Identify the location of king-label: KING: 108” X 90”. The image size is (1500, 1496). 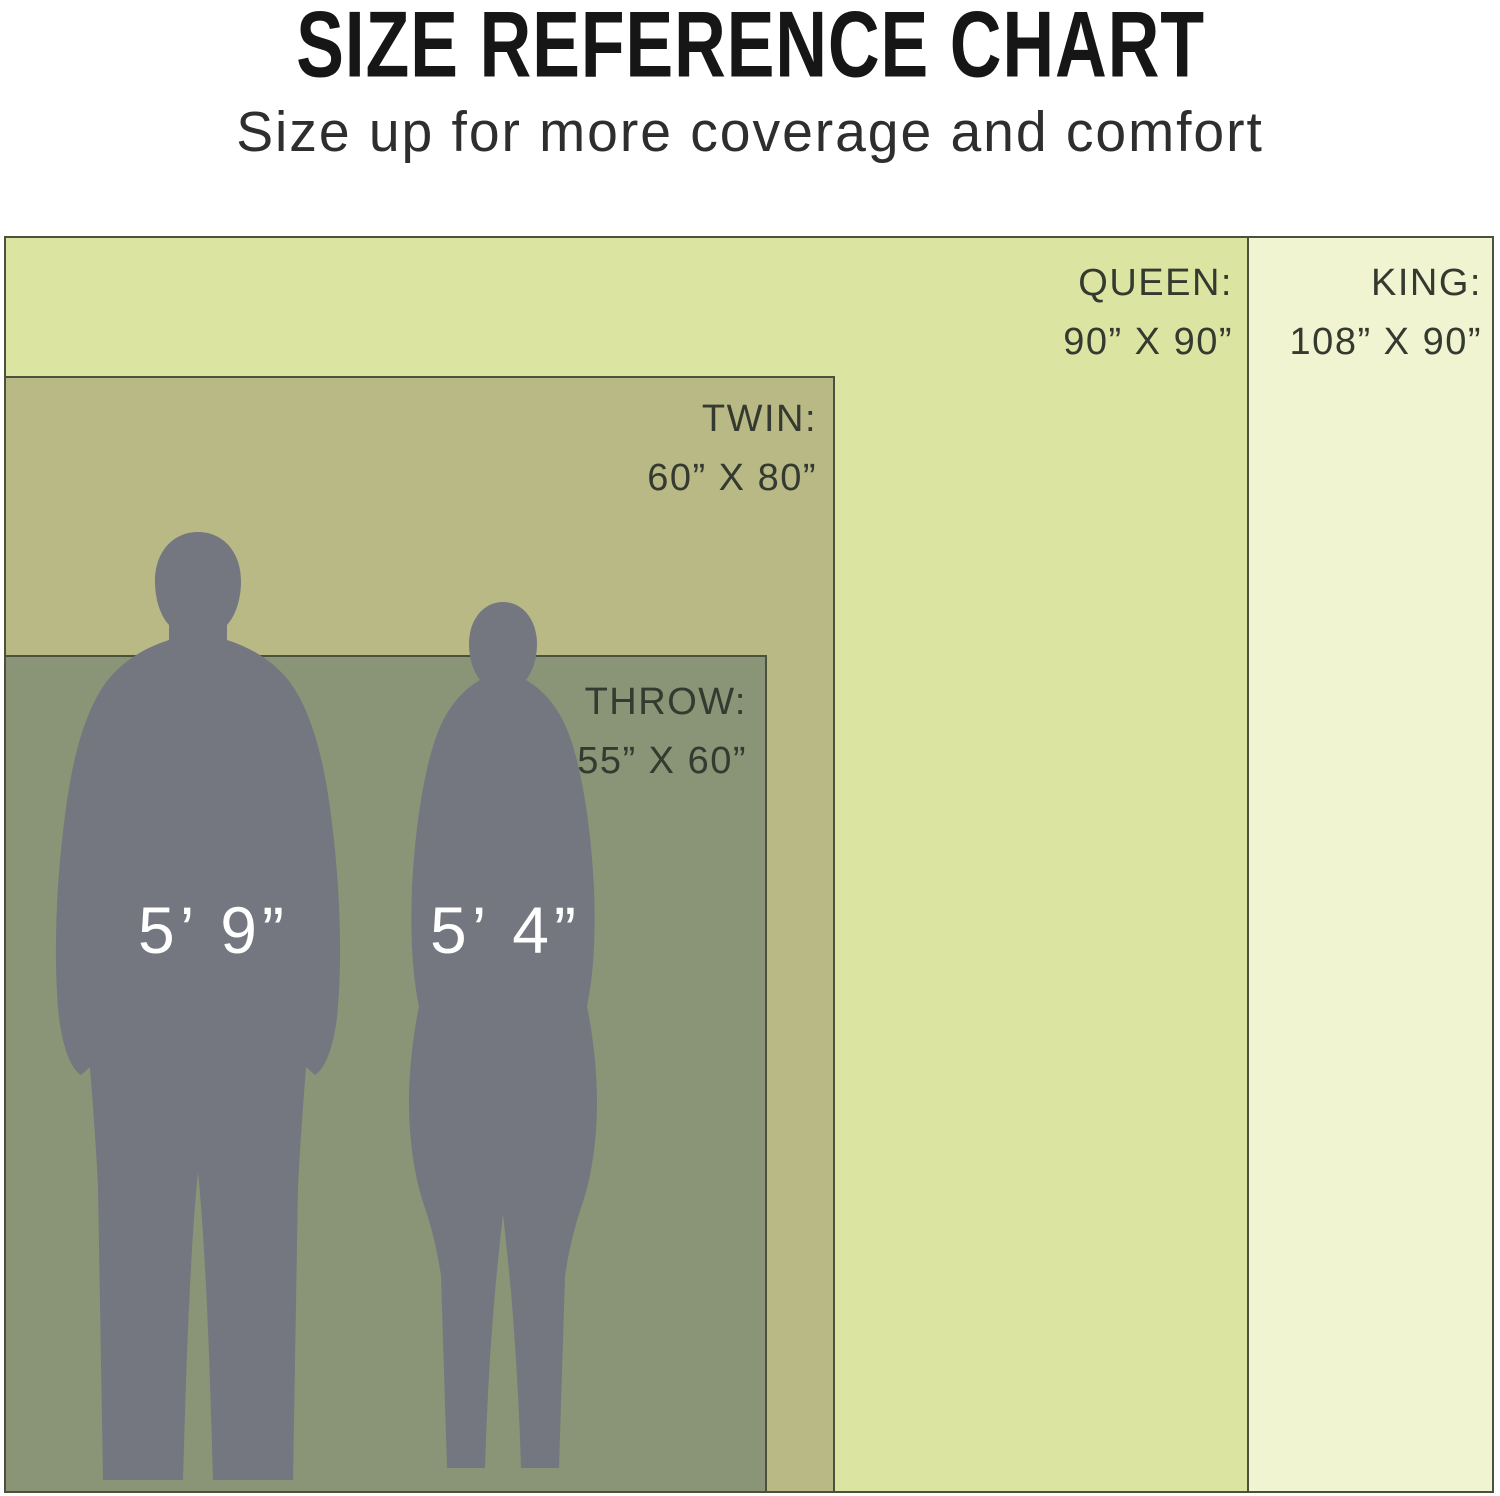
(1386, 313).